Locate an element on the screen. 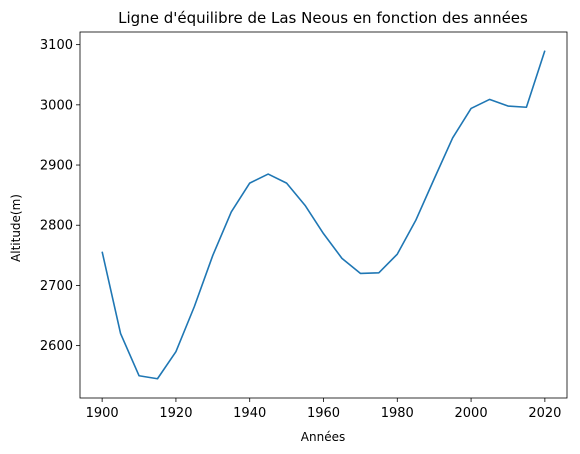 This screenshot has height=454, width=580. x-tick-label: 1960 is located at coordinates (323, 413).